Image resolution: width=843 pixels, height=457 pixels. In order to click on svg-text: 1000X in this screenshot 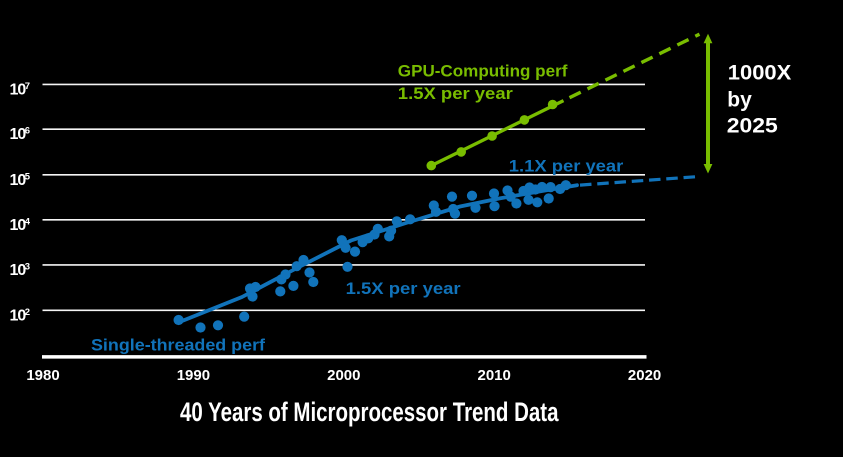, I will do `click(760, 73)`.